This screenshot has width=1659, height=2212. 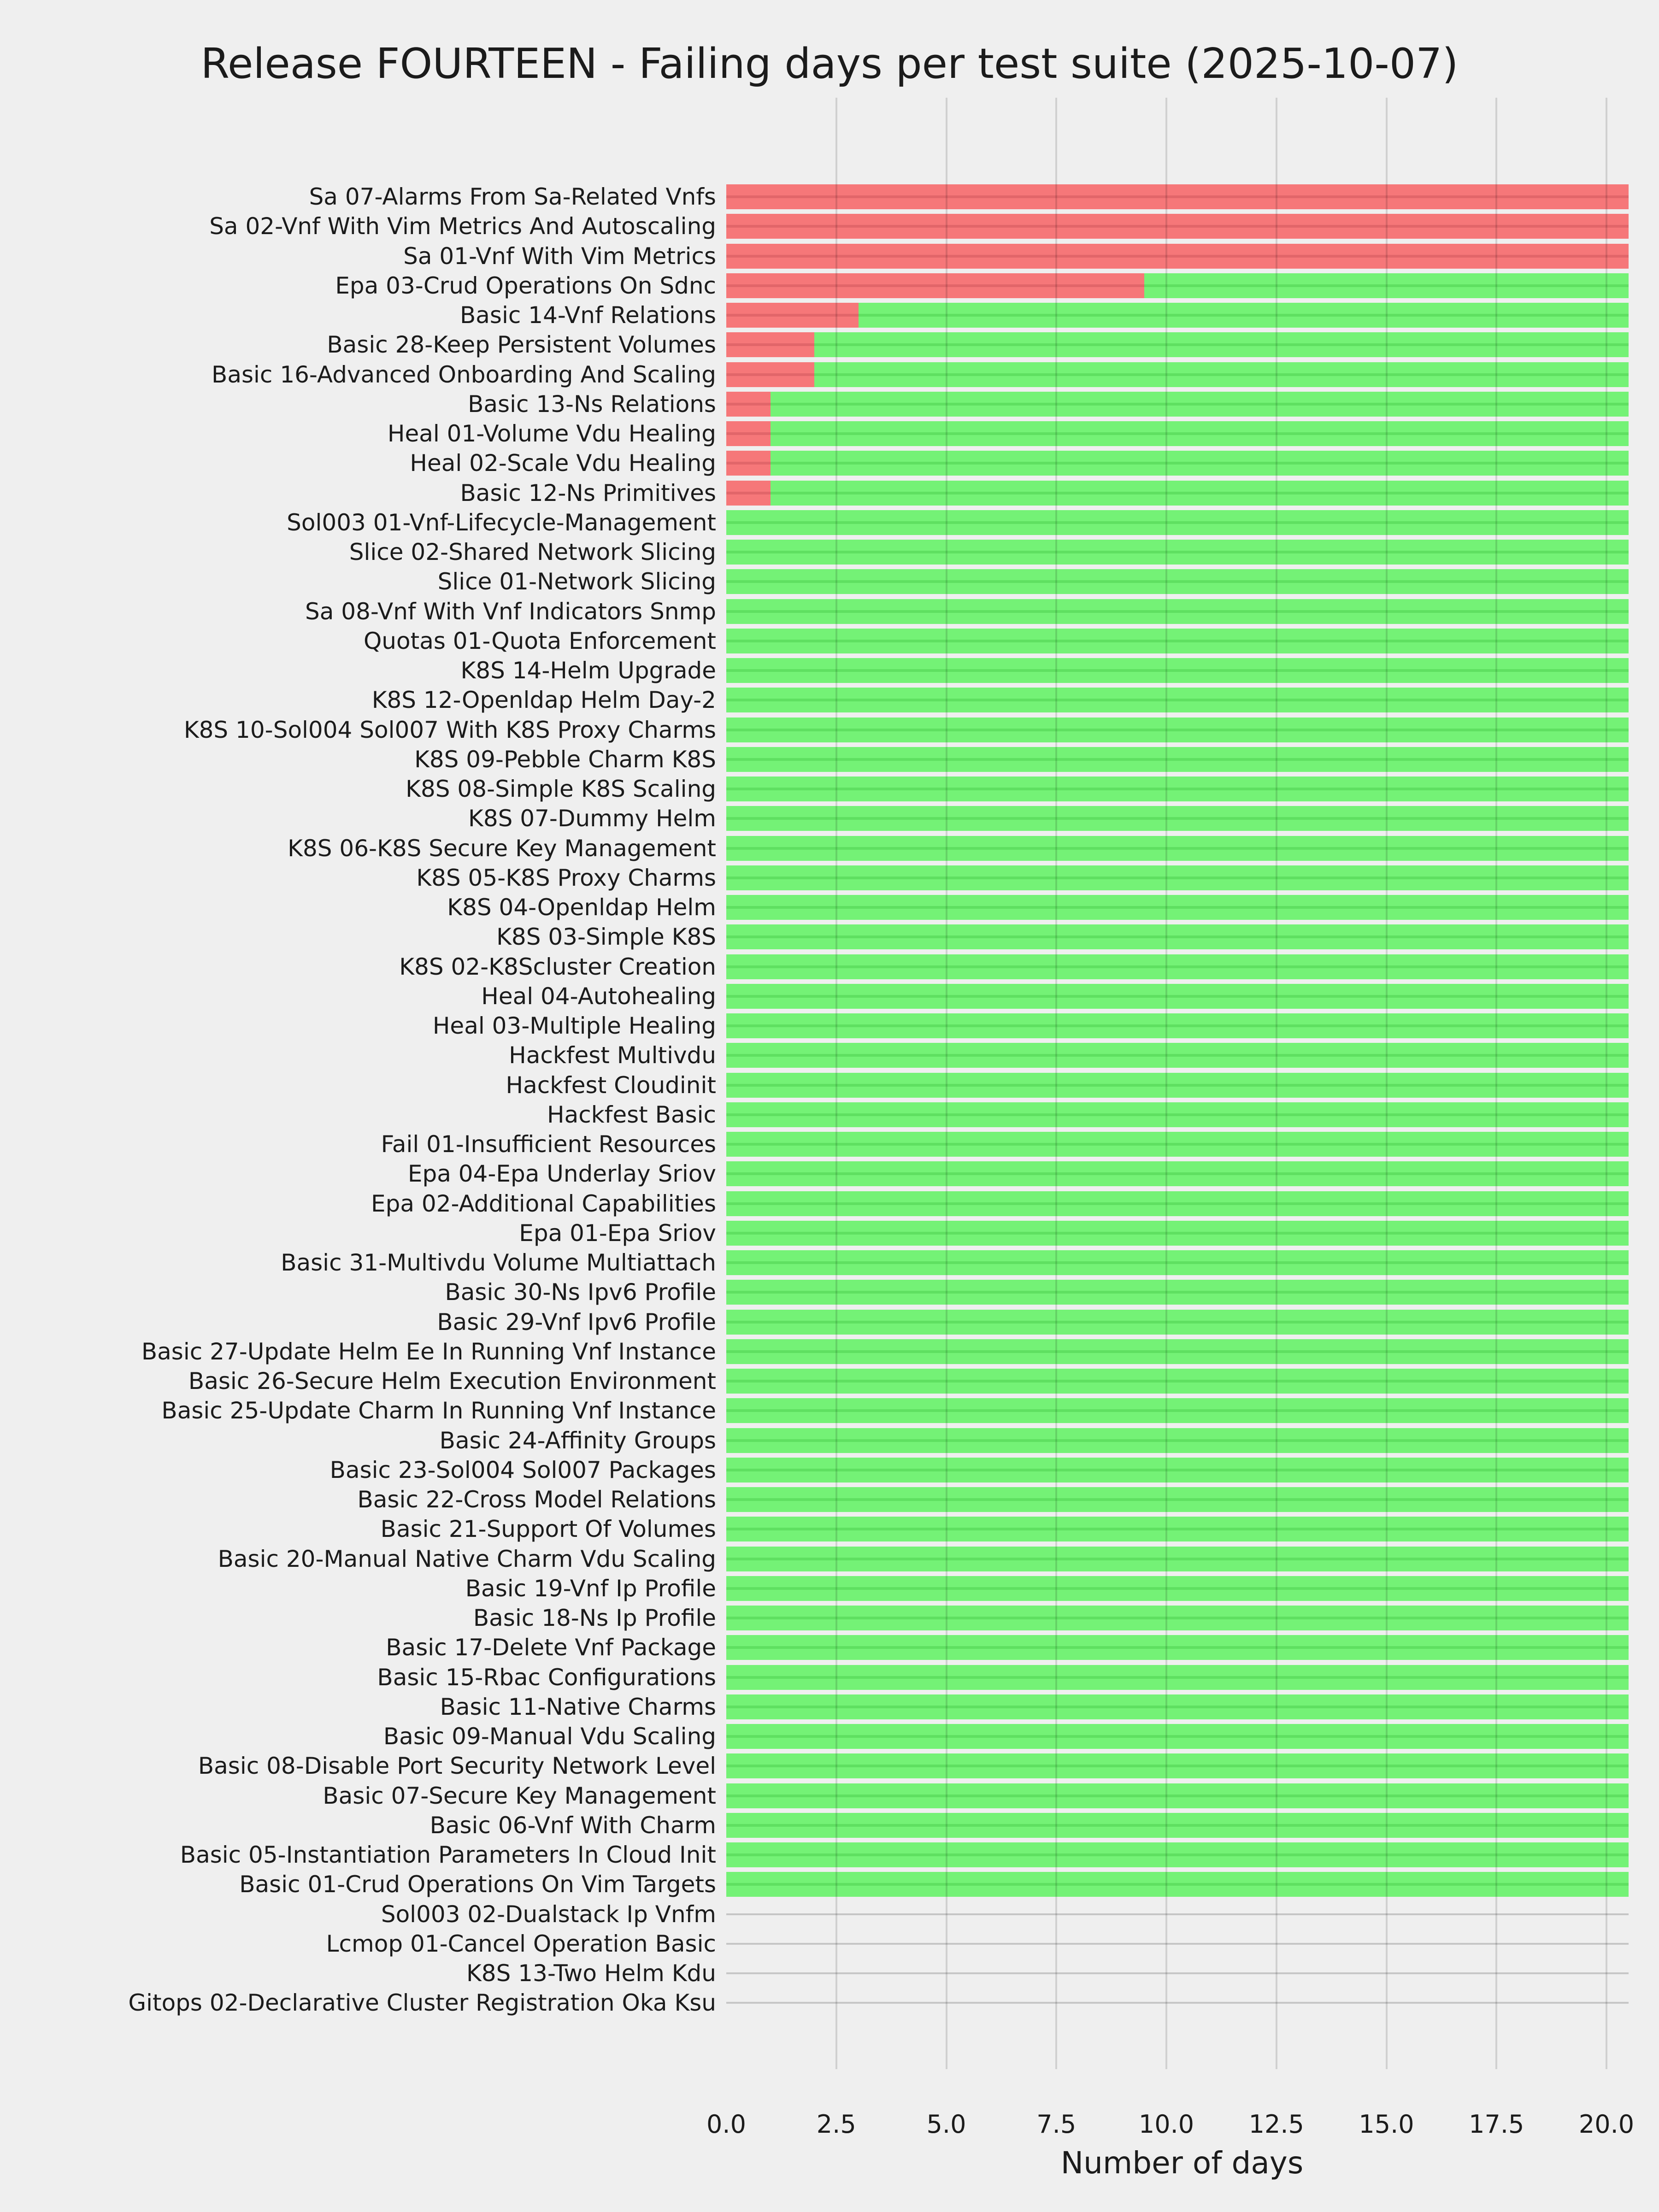 What do you see at coordinates (946, 2124) in the screenshot?
I see `x-tick-label: 5.0` at bounding box center [946, 2124].